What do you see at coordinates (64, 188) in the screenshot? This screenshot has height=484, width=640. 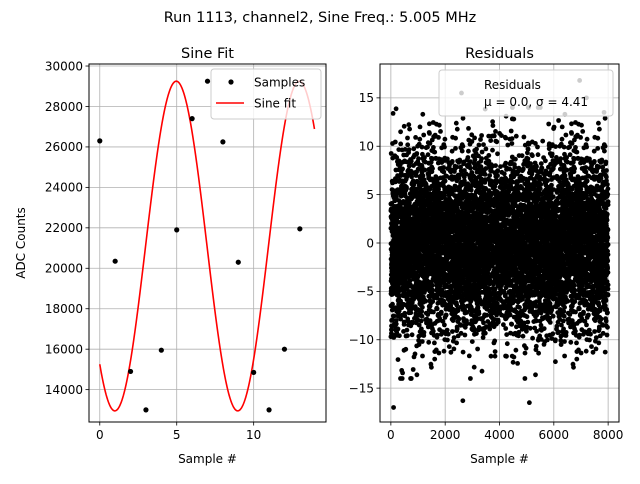 I see `sine-fit-y-tick-label: 24000` at bounding box center [64, 188].